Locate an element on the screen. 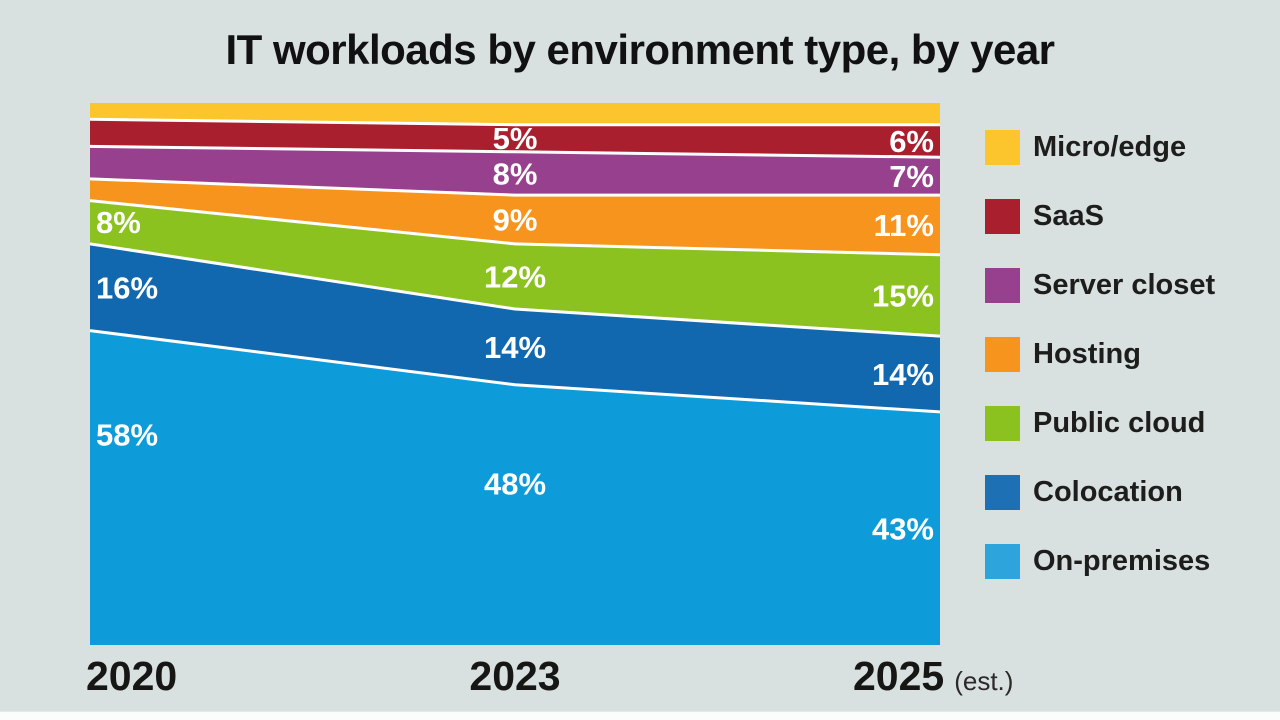 The image size is (1280, 720). legend-item-label: On-premises is located at coordinates (1122, 561).